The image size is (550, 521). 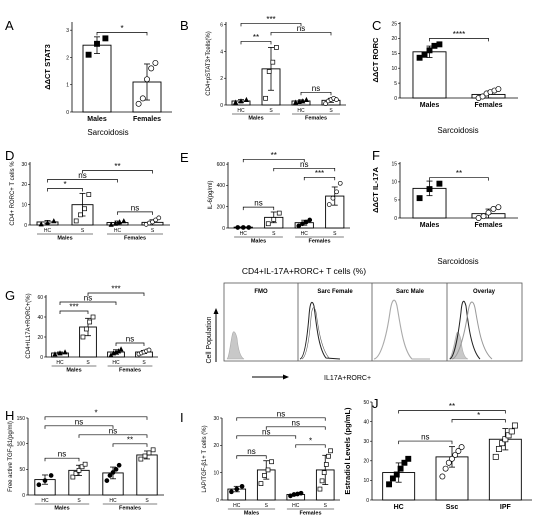 I want to click on panel-b-y-tick-label: 2, so click(x=221, y=79).